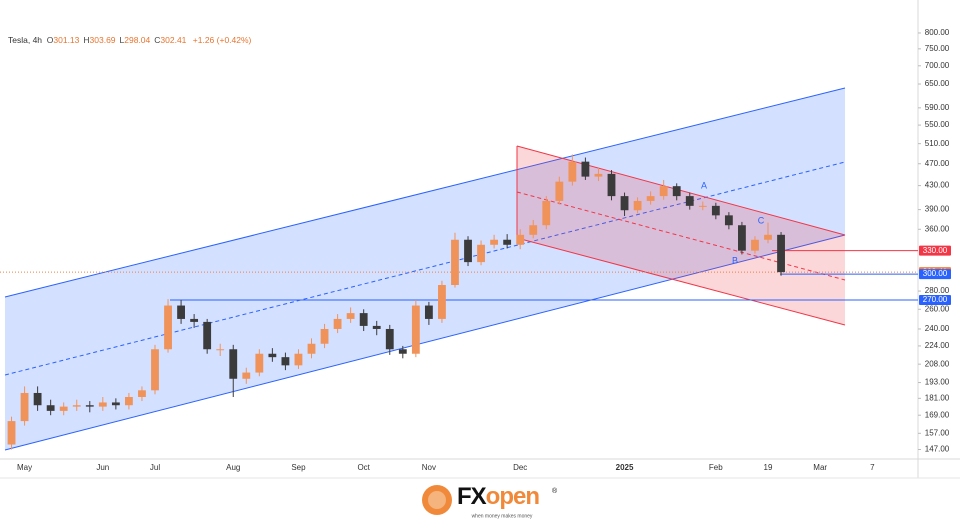  I want to click on legend-key: H, so click(86, 40).